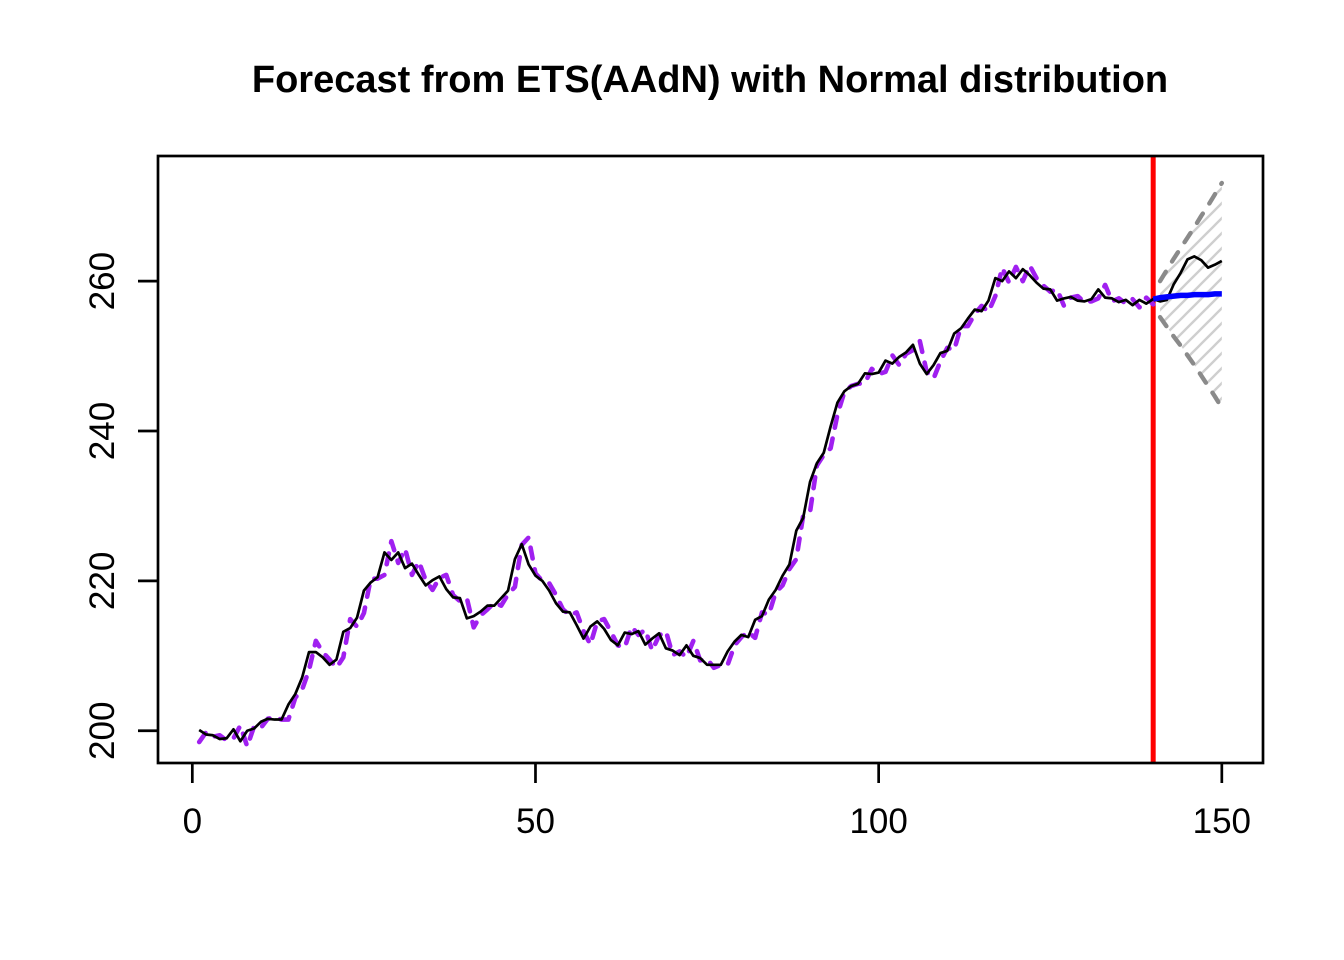 Image resolution: width=1344 pixels, height=960 pixels. Describe the element at coordinates (120, 506) in the screenshot. I see `y-axis: 200 220 240 260` at that location.